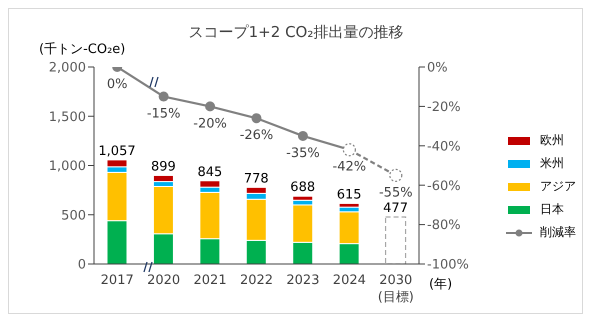  What do you see at coordinates (395, 208) in the screenshot?
I see `total-label: 477` at bounding box center [395, 208].